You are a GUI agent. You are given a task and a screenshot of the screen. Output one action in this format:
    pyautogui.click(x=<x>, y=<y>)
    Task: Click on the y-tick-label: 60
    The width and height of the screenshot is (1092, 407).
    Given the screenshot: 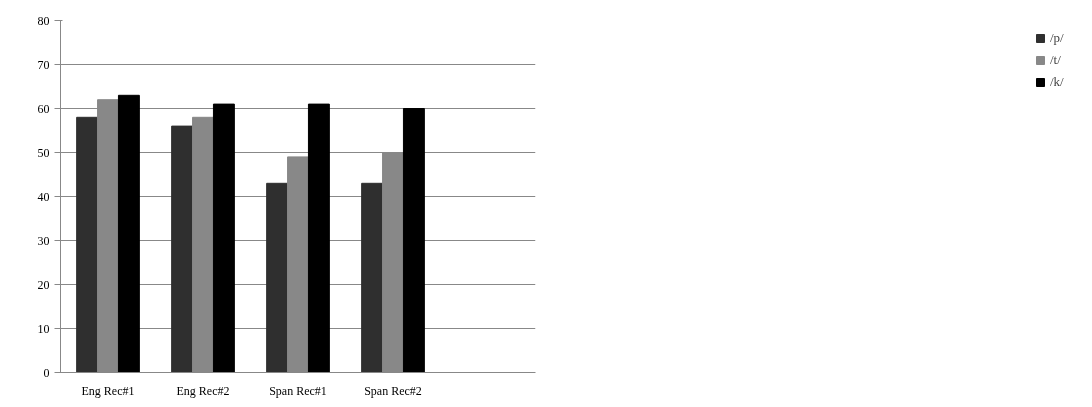 What is the action you would take?
    pyautogui.click(x=43, y=108)
    